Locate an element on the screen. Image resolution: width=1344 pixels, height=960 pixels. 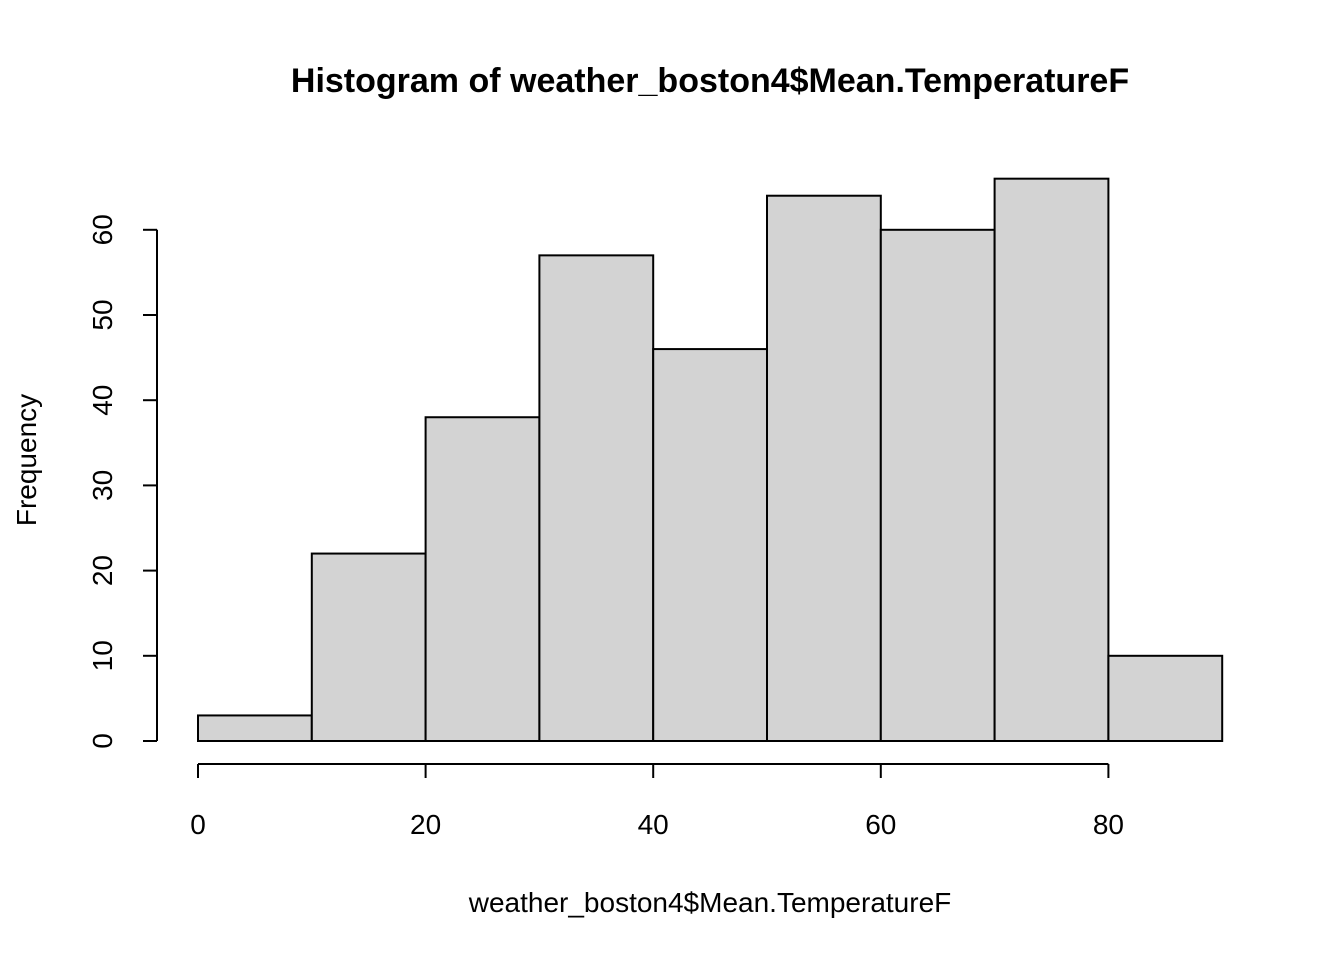
x-tick-label: 80 is located at coordinates (1108, 824).